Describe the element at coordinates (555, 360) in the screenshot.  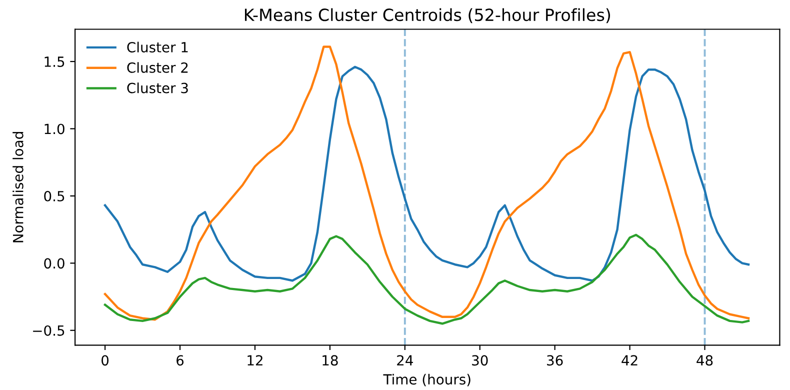
I see `x-tick-label: 36` at that location.